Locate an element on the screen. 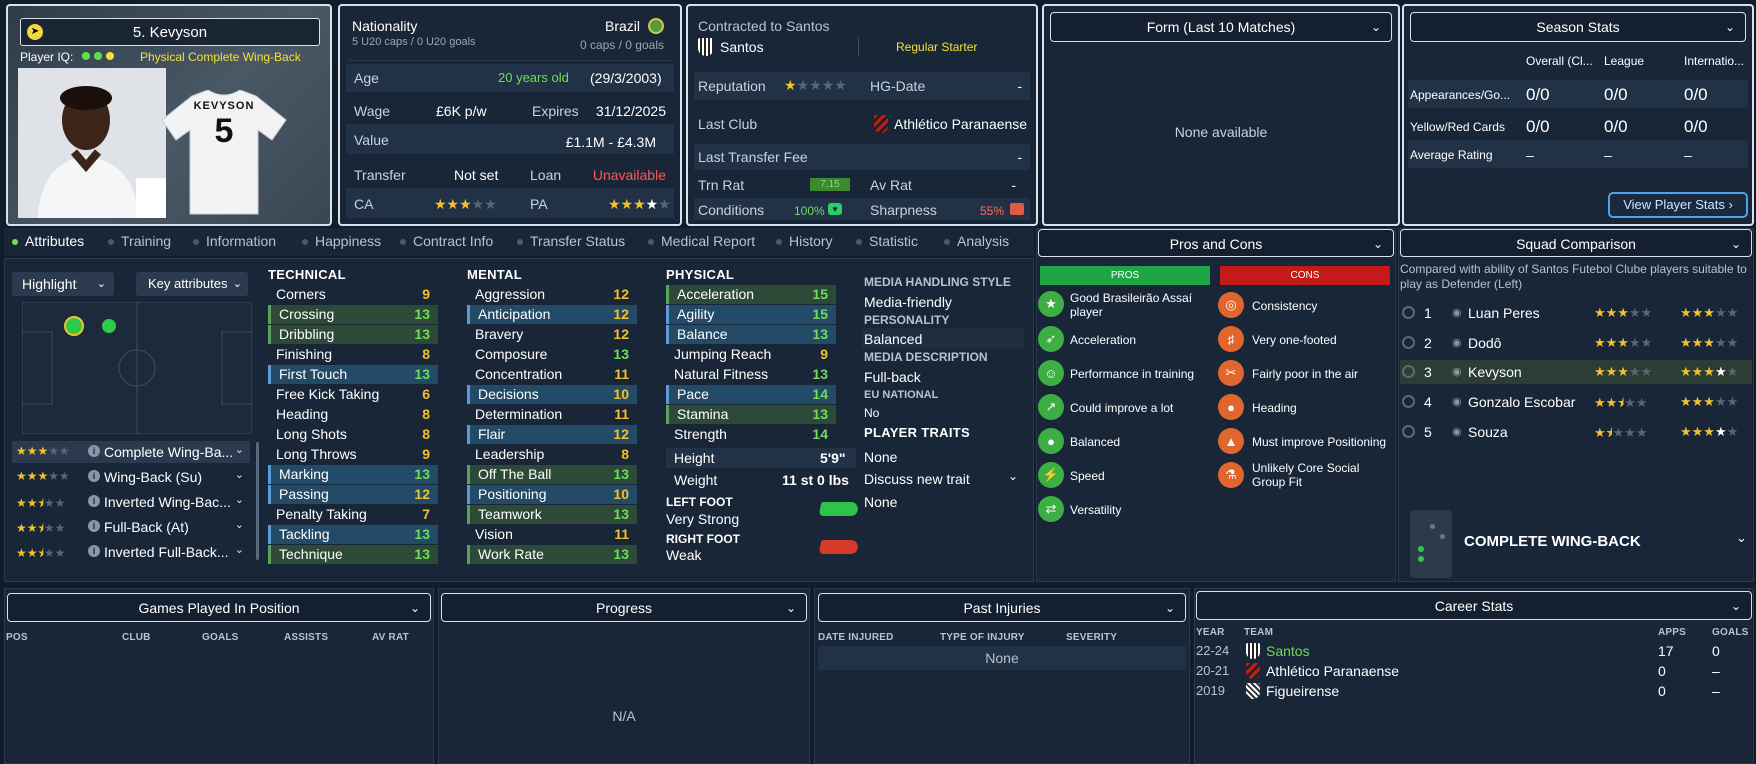  conditions-label: Conditions is located at coordinates (731, 210).